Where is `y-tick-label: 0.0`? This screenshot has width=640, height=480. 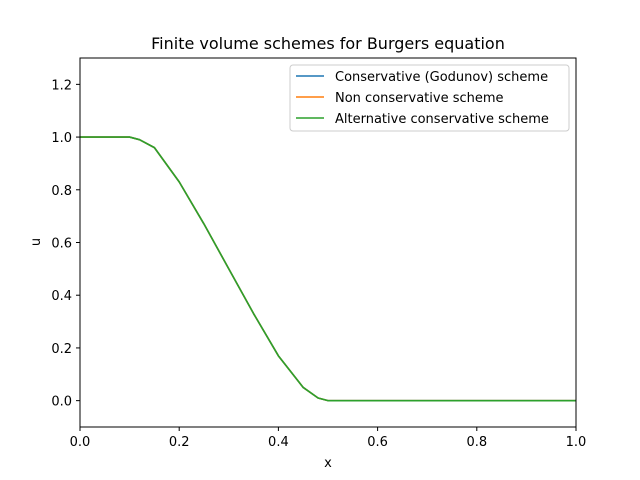 y-tick-label: 0.0 is located at coordinates (61, 402).